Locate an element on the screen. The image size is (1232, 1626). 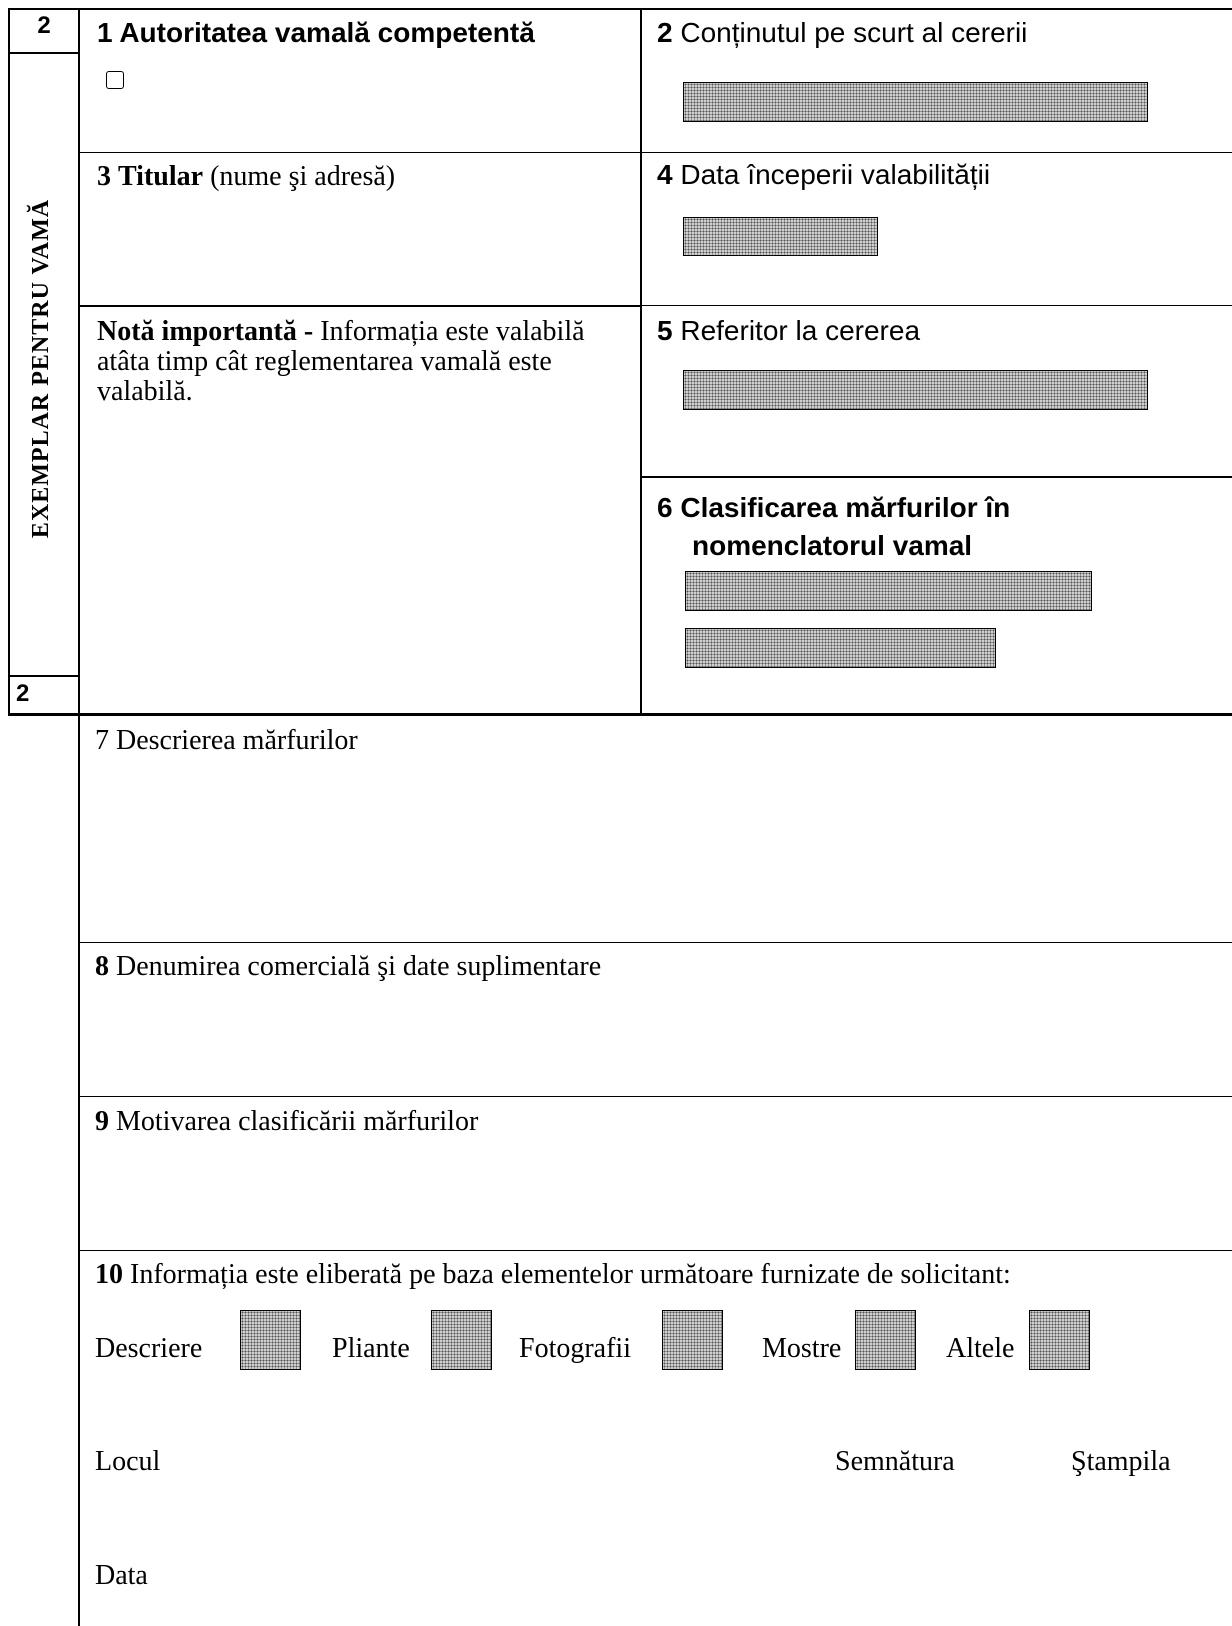
place-label: Locul is located at coordinates (128, 1461).